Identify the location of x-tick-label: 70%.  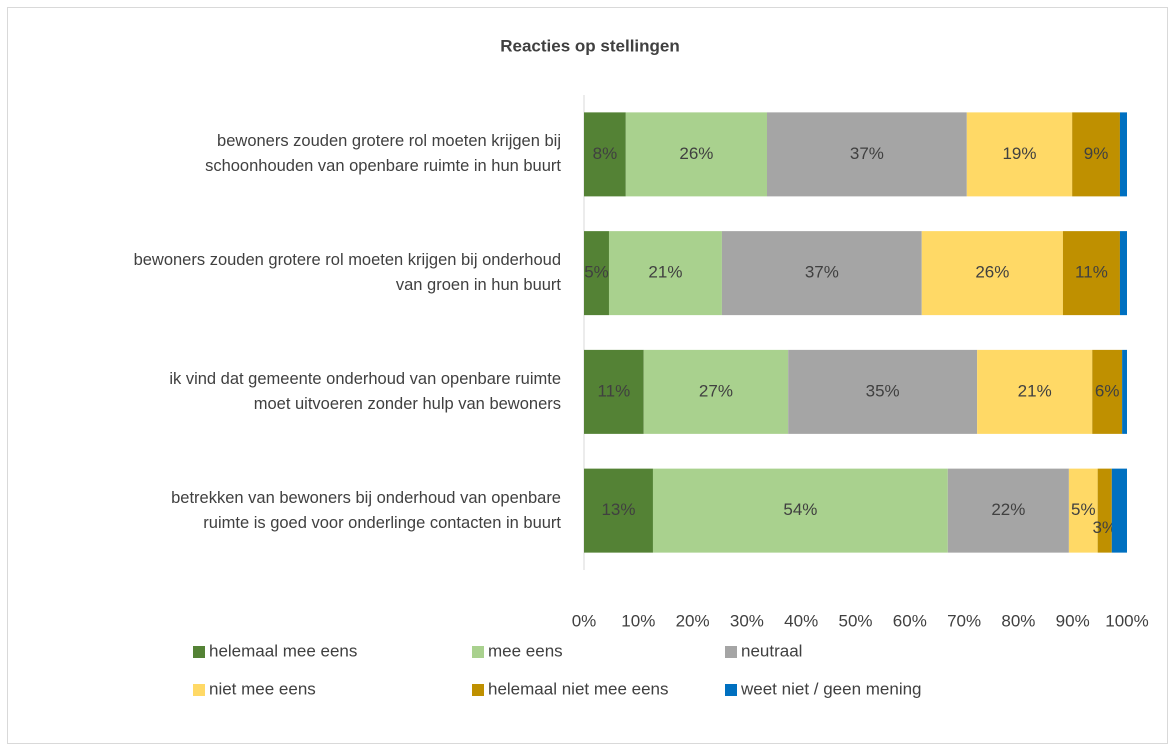
(964, 620).